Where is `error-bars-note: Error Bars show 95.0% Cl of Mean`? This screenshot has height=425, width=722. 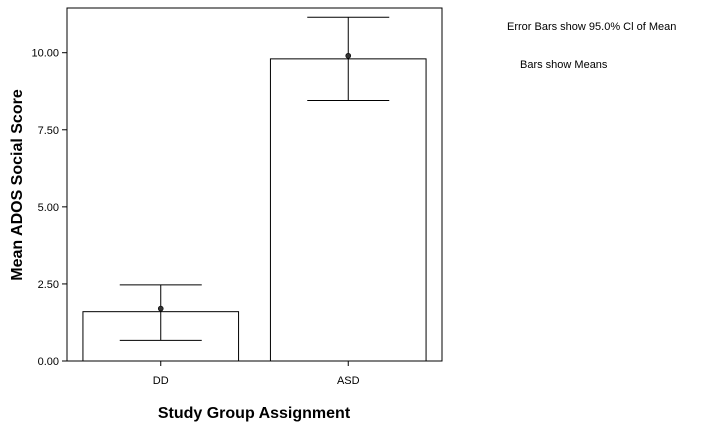
error-bars-note: Error Bars show 95.0% Cl of Mean is located at coordinates (591, 27).